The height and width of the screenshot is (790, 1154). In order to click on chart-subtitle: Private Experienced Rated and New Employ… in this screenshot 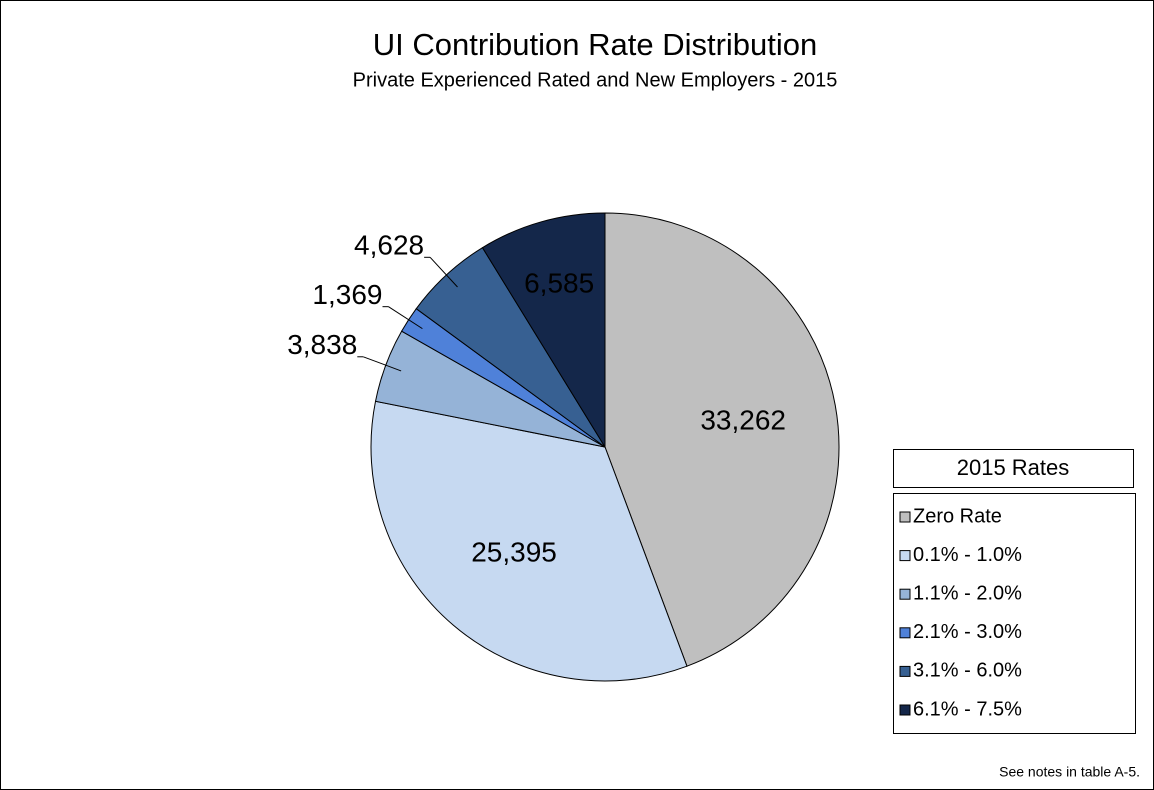, I will do `click(595, 80)`.